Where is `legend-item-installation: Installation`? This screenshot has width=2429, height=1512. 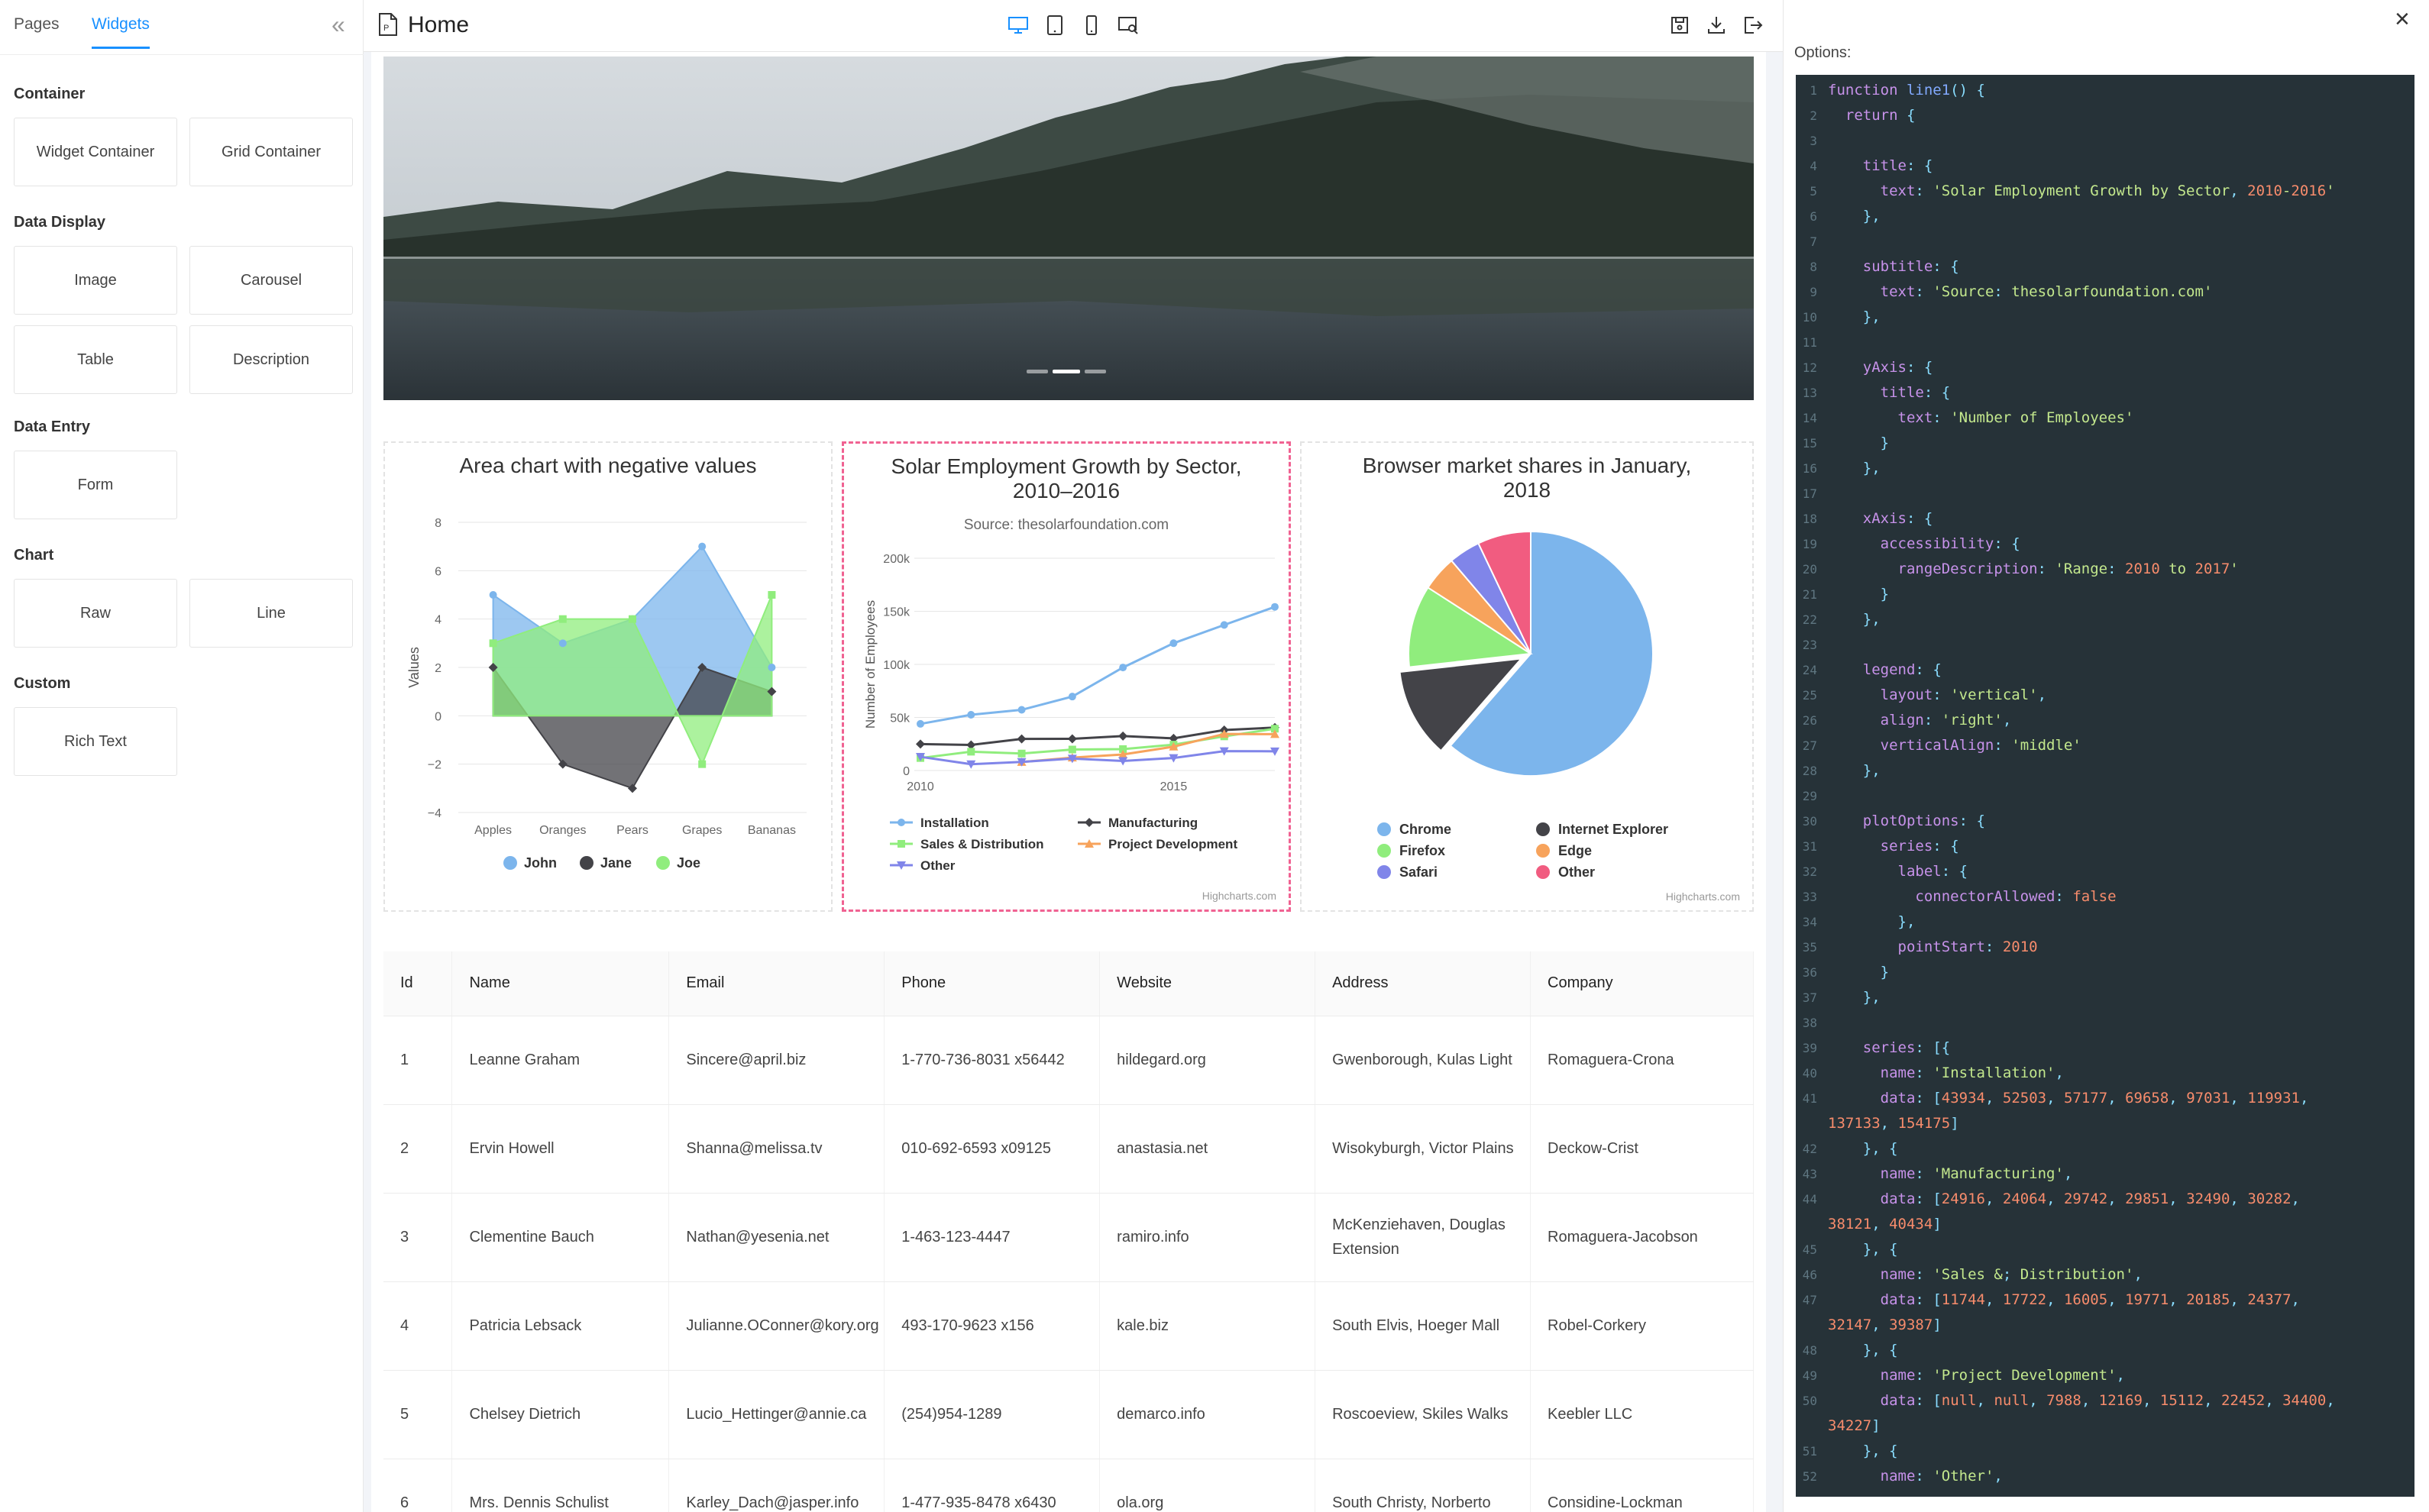
legend-item-installation: Installation is located at coordinates (954, 823).